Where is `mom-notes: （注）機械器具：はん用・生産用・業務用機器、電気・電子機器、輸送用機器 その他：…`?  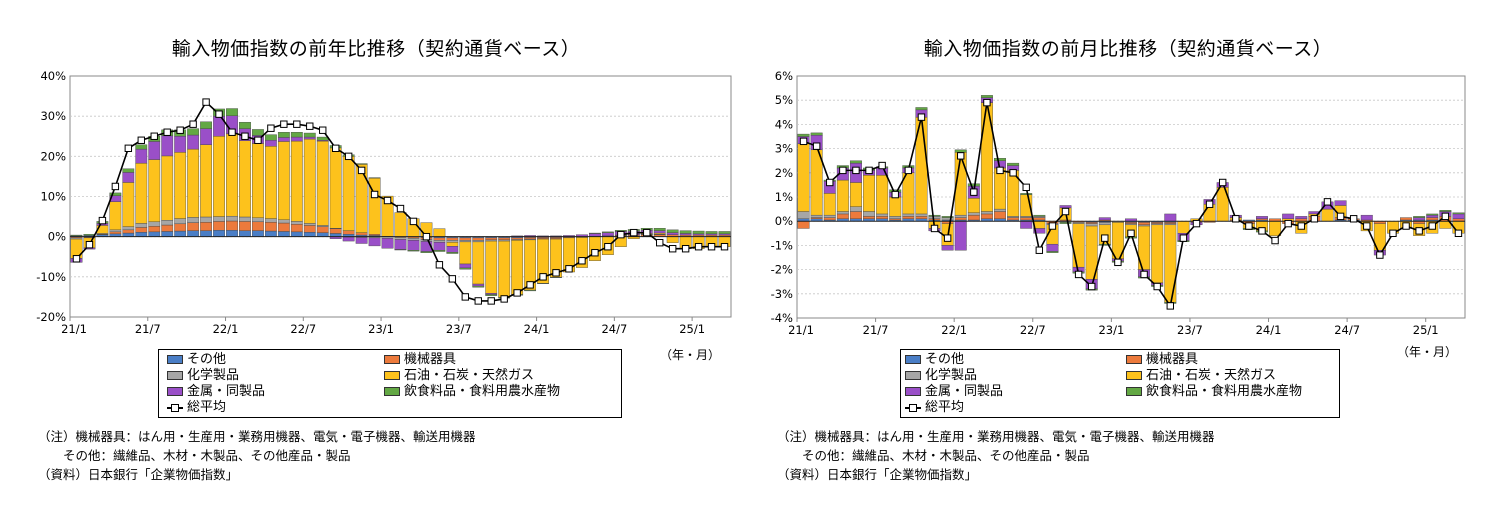
mom-notes: （注）機械器具：はん用・生産用・業務用機器、電気・電子機器、輸送用機器 その他：… is located at coordinates (996, 455).